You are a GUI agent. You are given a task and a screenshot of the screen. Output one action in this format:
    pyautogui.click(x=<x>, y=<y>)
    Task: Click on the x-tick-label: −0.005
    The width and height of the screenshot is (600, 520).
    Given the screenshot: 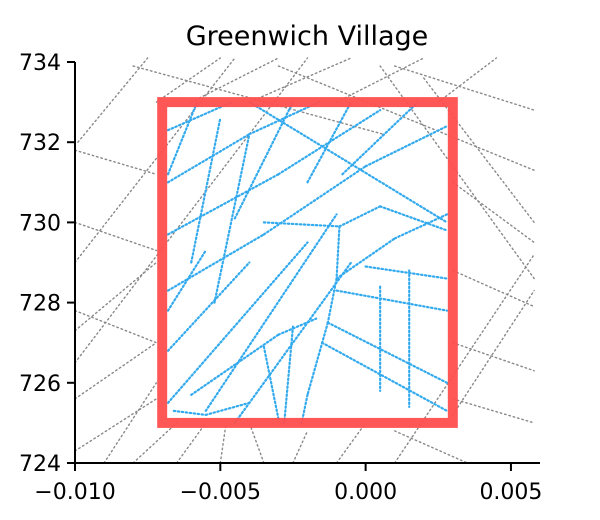 What is the action you would take?
    pyautogui.click(x=220, y=492)
    